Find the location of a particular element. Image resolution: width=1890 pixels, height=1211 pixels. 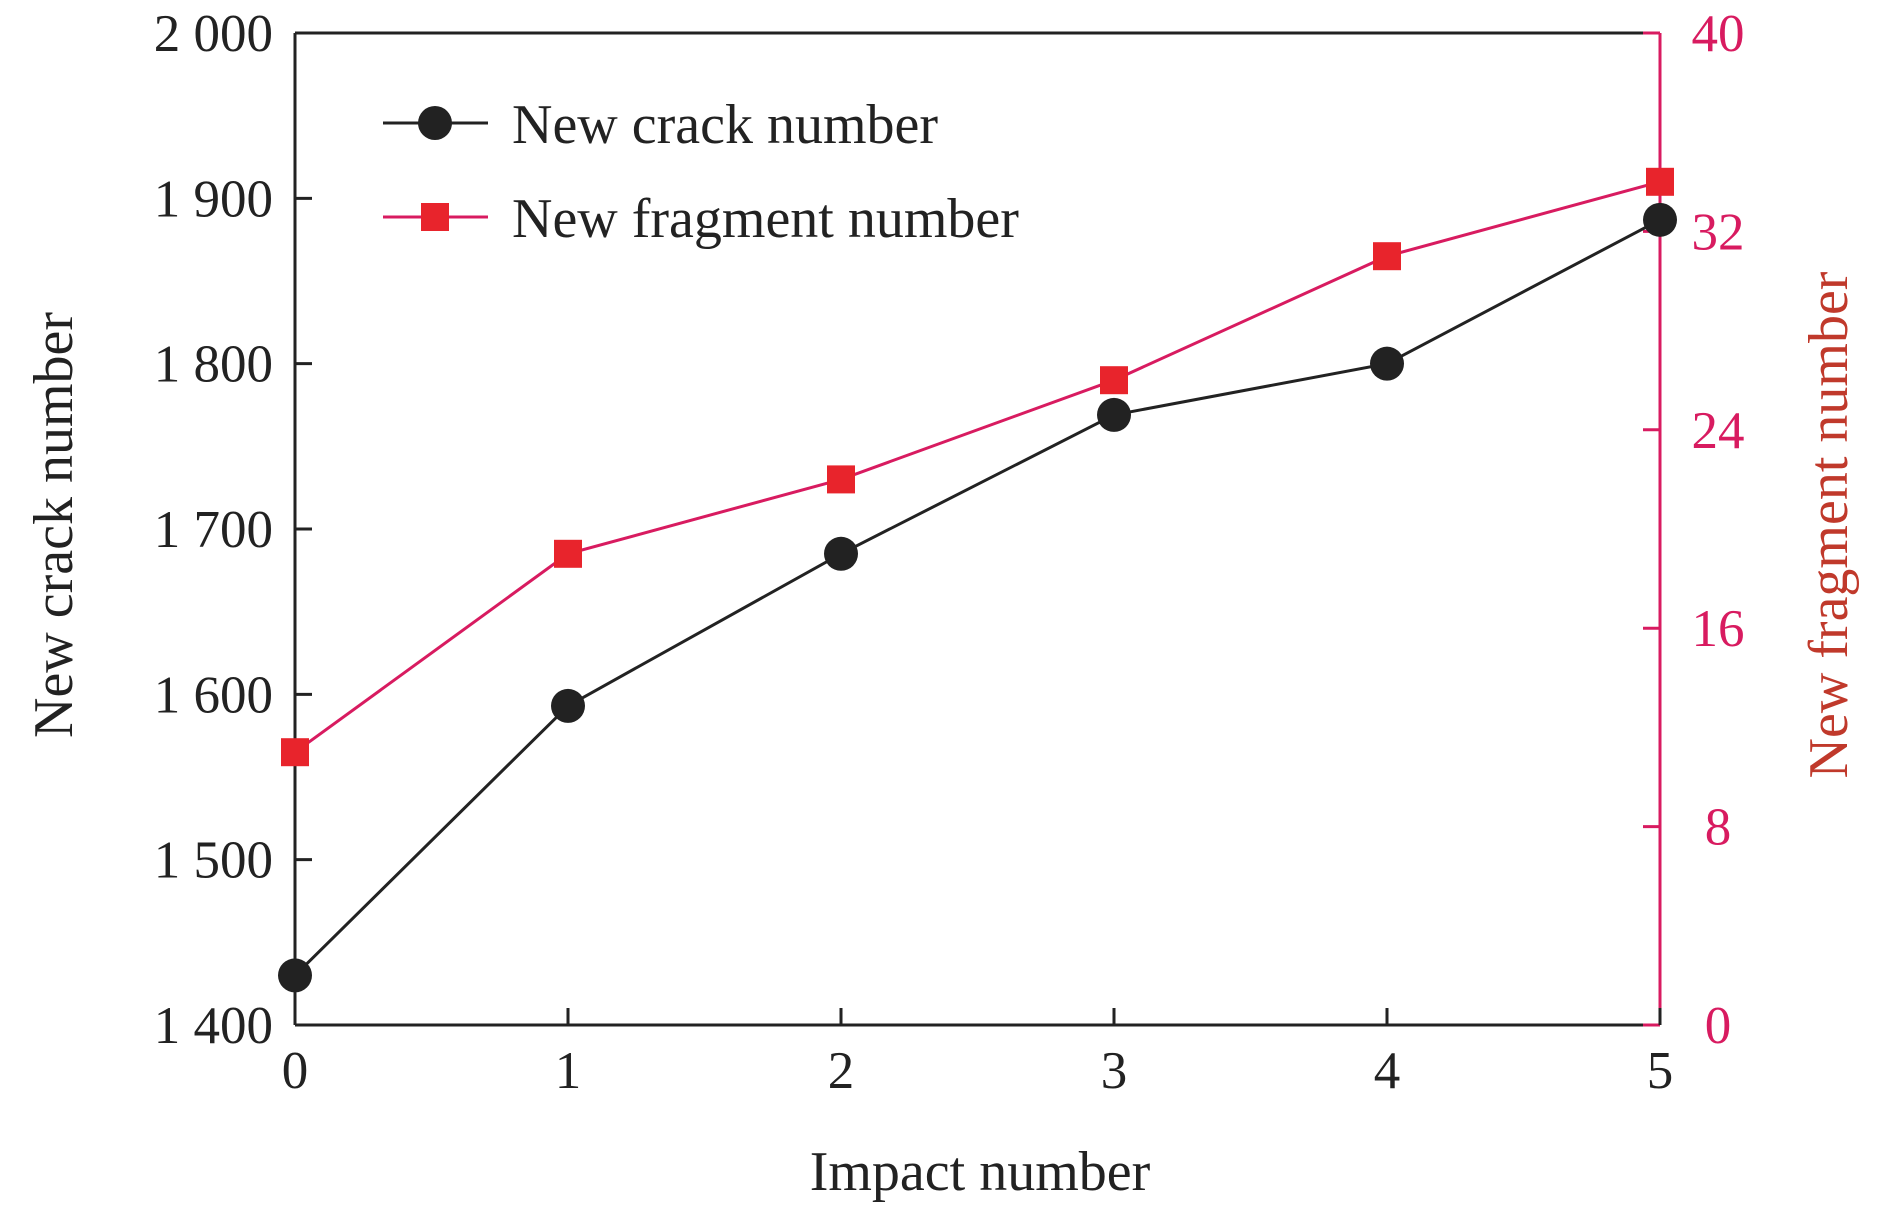

left-tick-label: 1 400 is located at coordinates (213, 1026).